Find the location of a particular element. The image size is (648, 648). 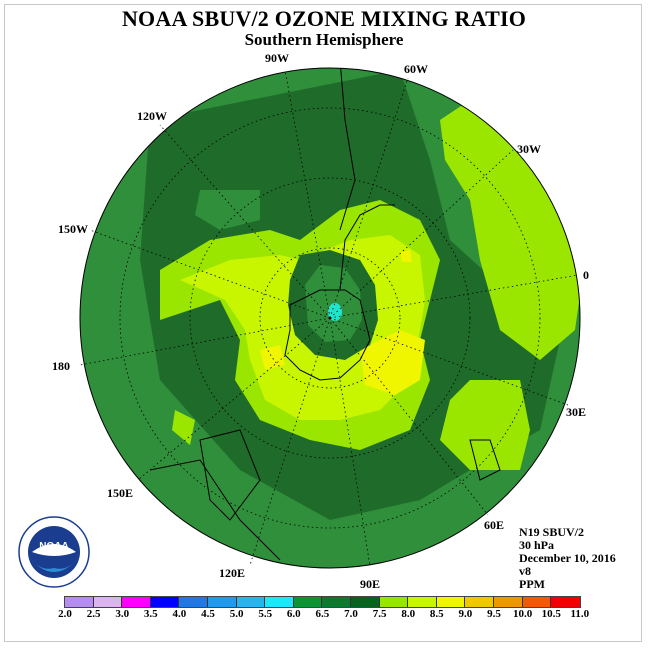

colorbar-tick-label: 10.0 is located at coordinates (522, 614).